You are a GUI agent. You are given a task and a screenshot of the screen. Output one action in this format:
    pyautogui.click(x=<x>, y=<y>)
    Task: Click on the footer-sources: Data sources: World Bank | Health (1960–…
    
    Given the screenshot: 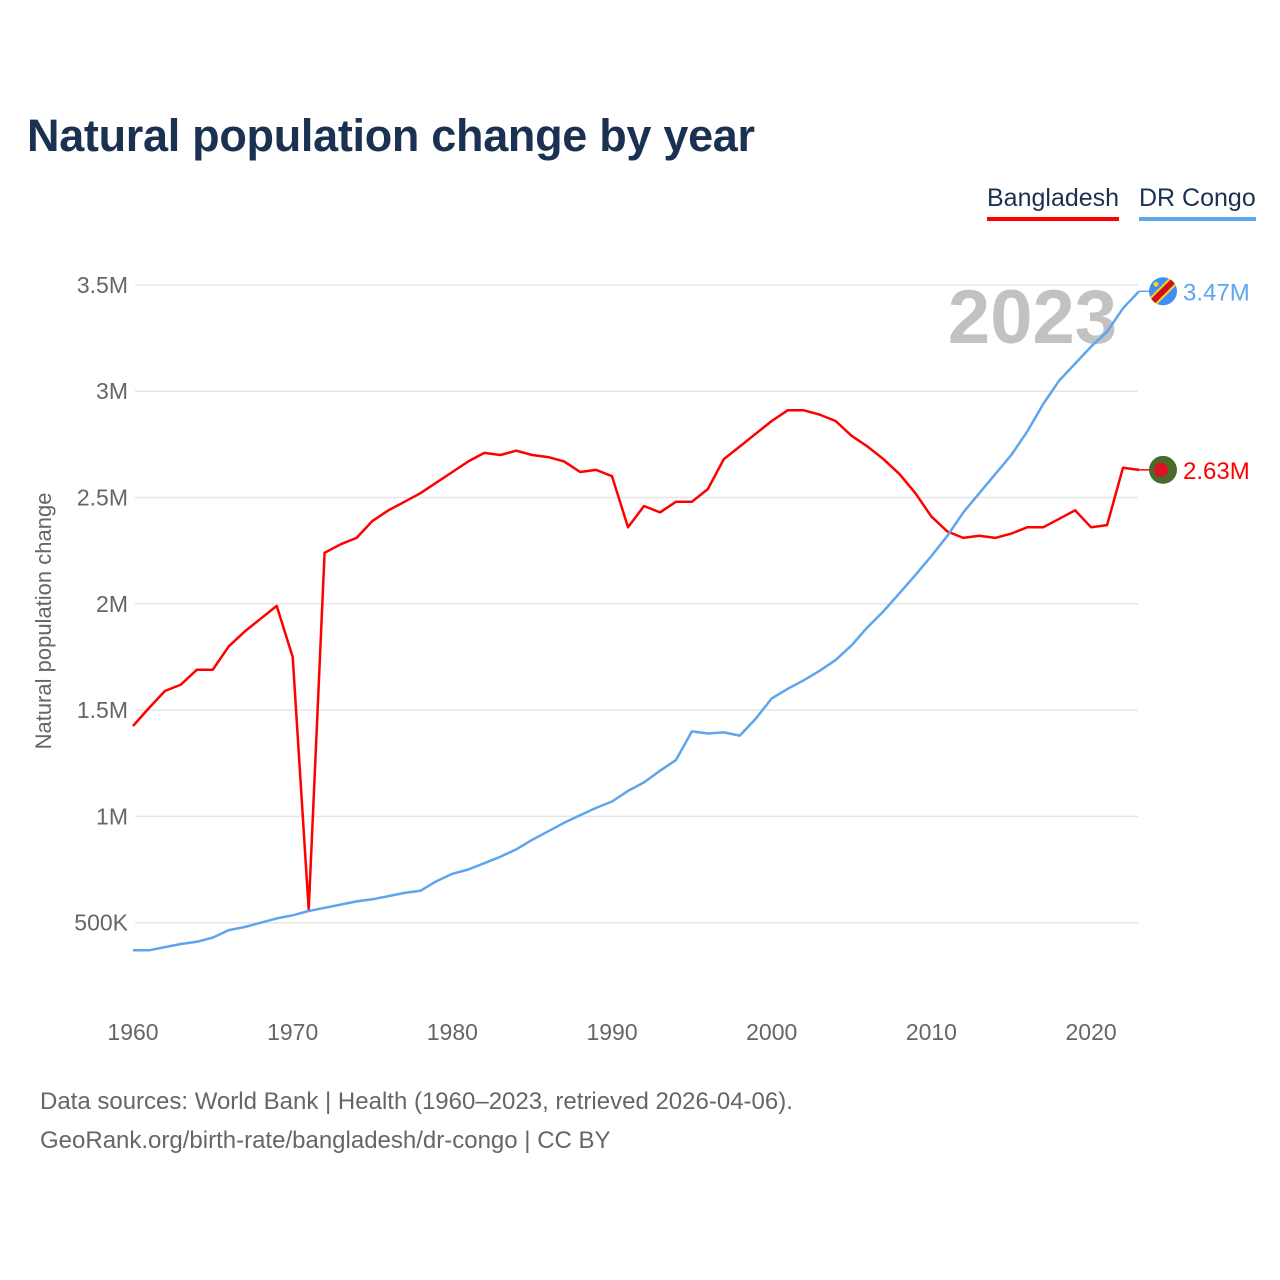 What is the action you would take?
    pyautogui.click(x=416, y=1101)
    